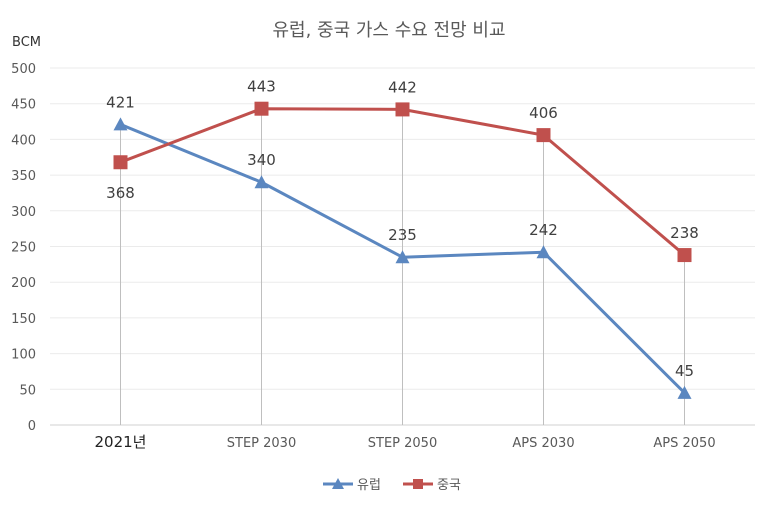 The width and height of the screenshot is (773, 512). Describe the element at coordinates (684, 443) in the screenshot. I see `x-tick-label: APS 2050` at that location.